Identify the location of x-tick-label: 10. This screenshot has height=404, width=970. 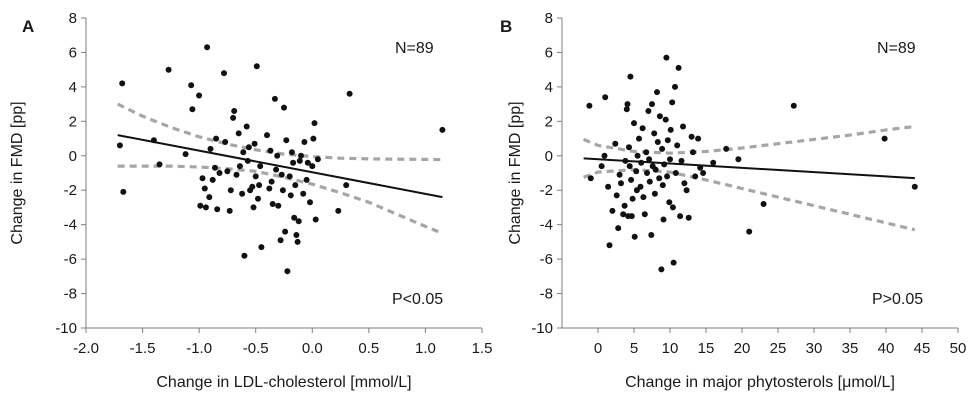
(670, 348).